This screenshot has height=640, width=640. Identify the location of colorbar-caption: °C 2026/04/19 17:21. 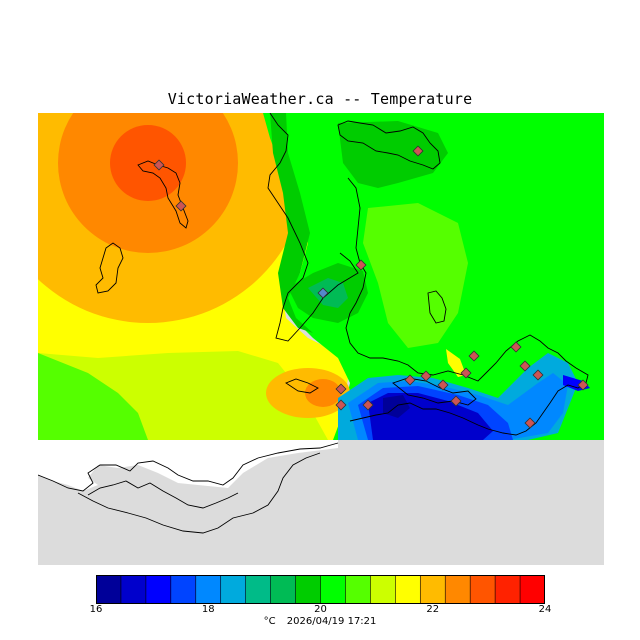
(320, 621).